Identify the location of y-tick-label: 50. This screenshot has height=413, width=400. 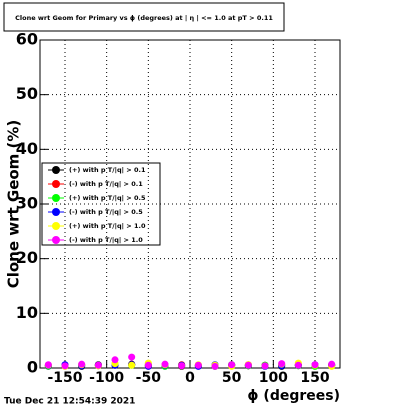
(27, 93).